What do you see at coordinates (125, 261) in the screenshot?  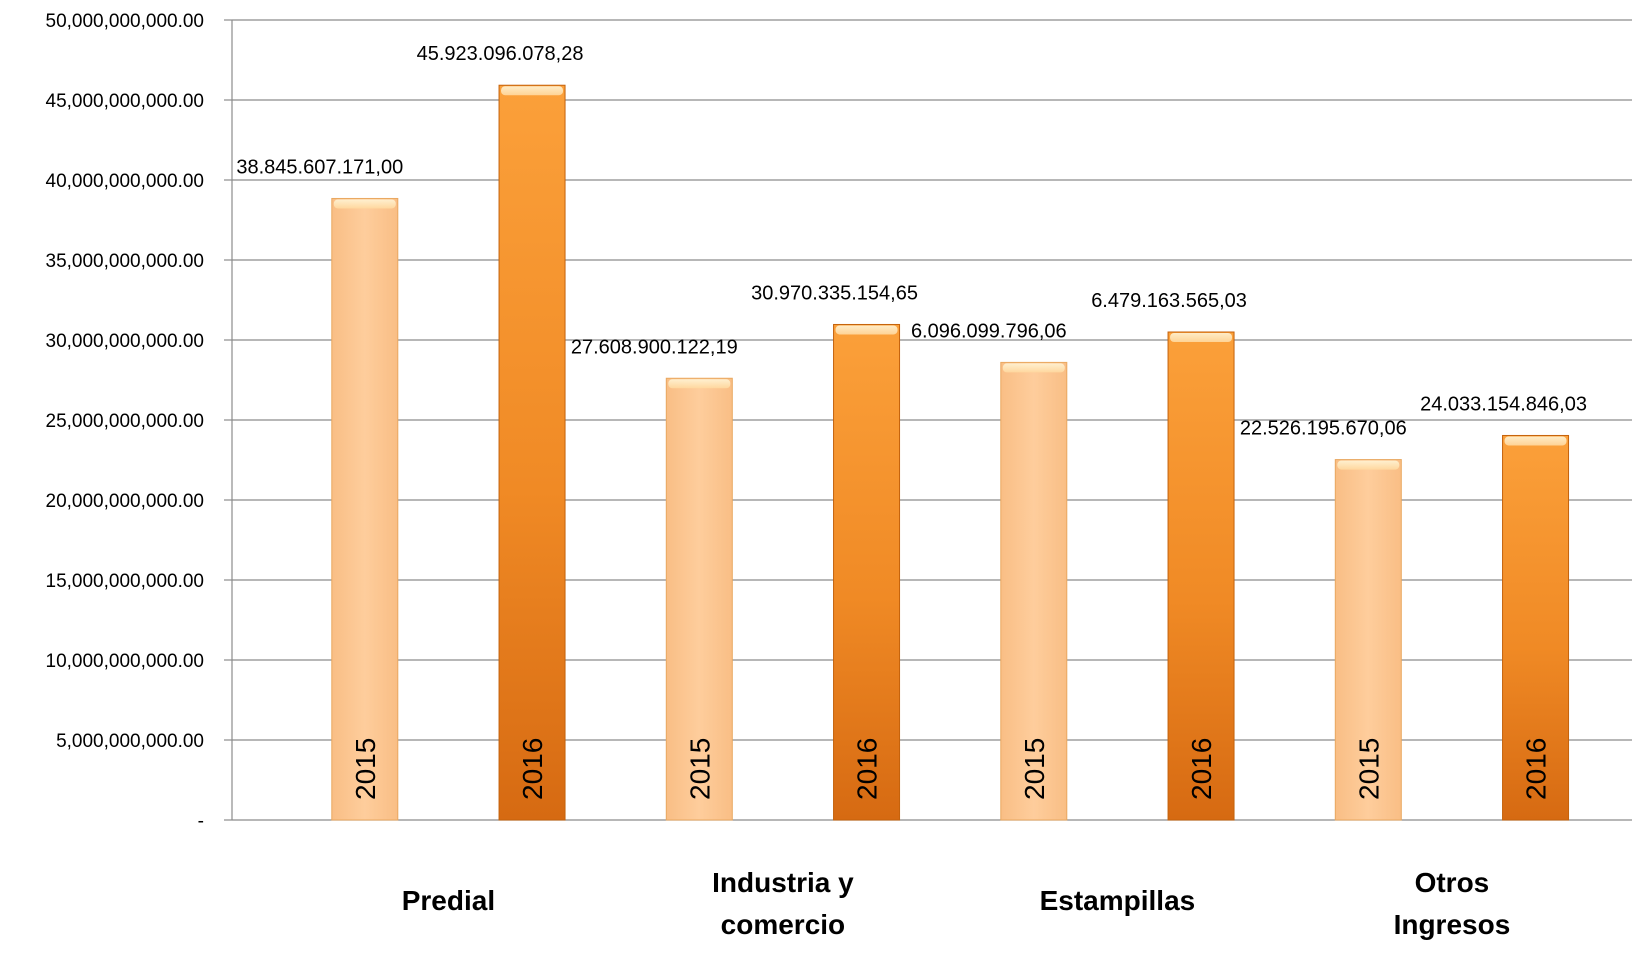 I see `y-tick-label: 35,000,000,000.00` at bounding box center [125, 261].